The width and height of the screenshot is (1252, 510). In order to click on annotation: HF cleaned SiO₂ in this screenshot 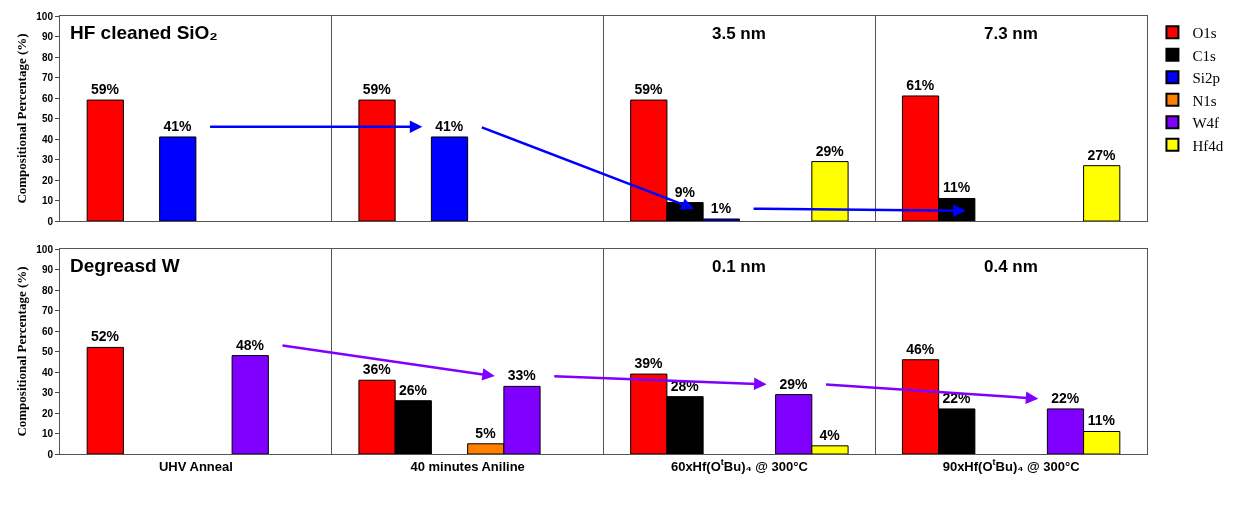, I will do `click(144, 32)`.